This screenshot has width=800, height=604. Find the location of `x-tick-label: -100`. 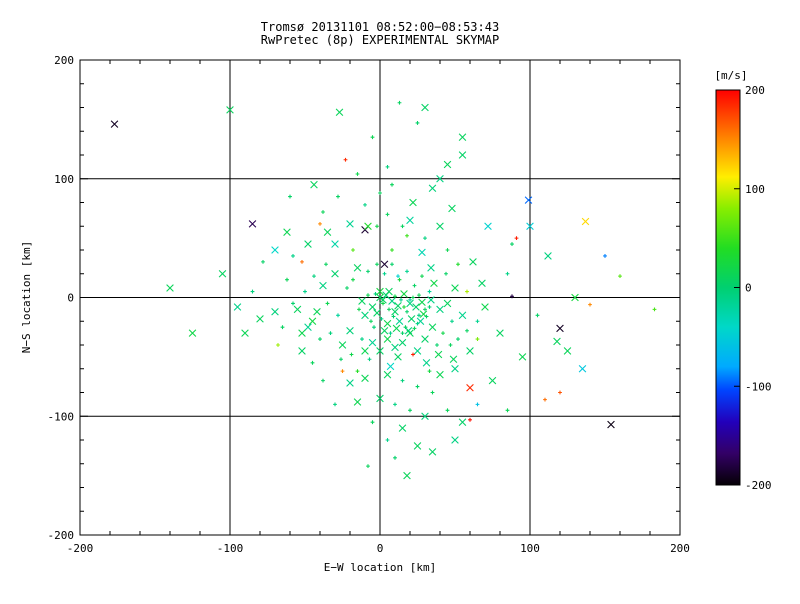

x-tick-label: -100 is located at coordinates (230, 548).